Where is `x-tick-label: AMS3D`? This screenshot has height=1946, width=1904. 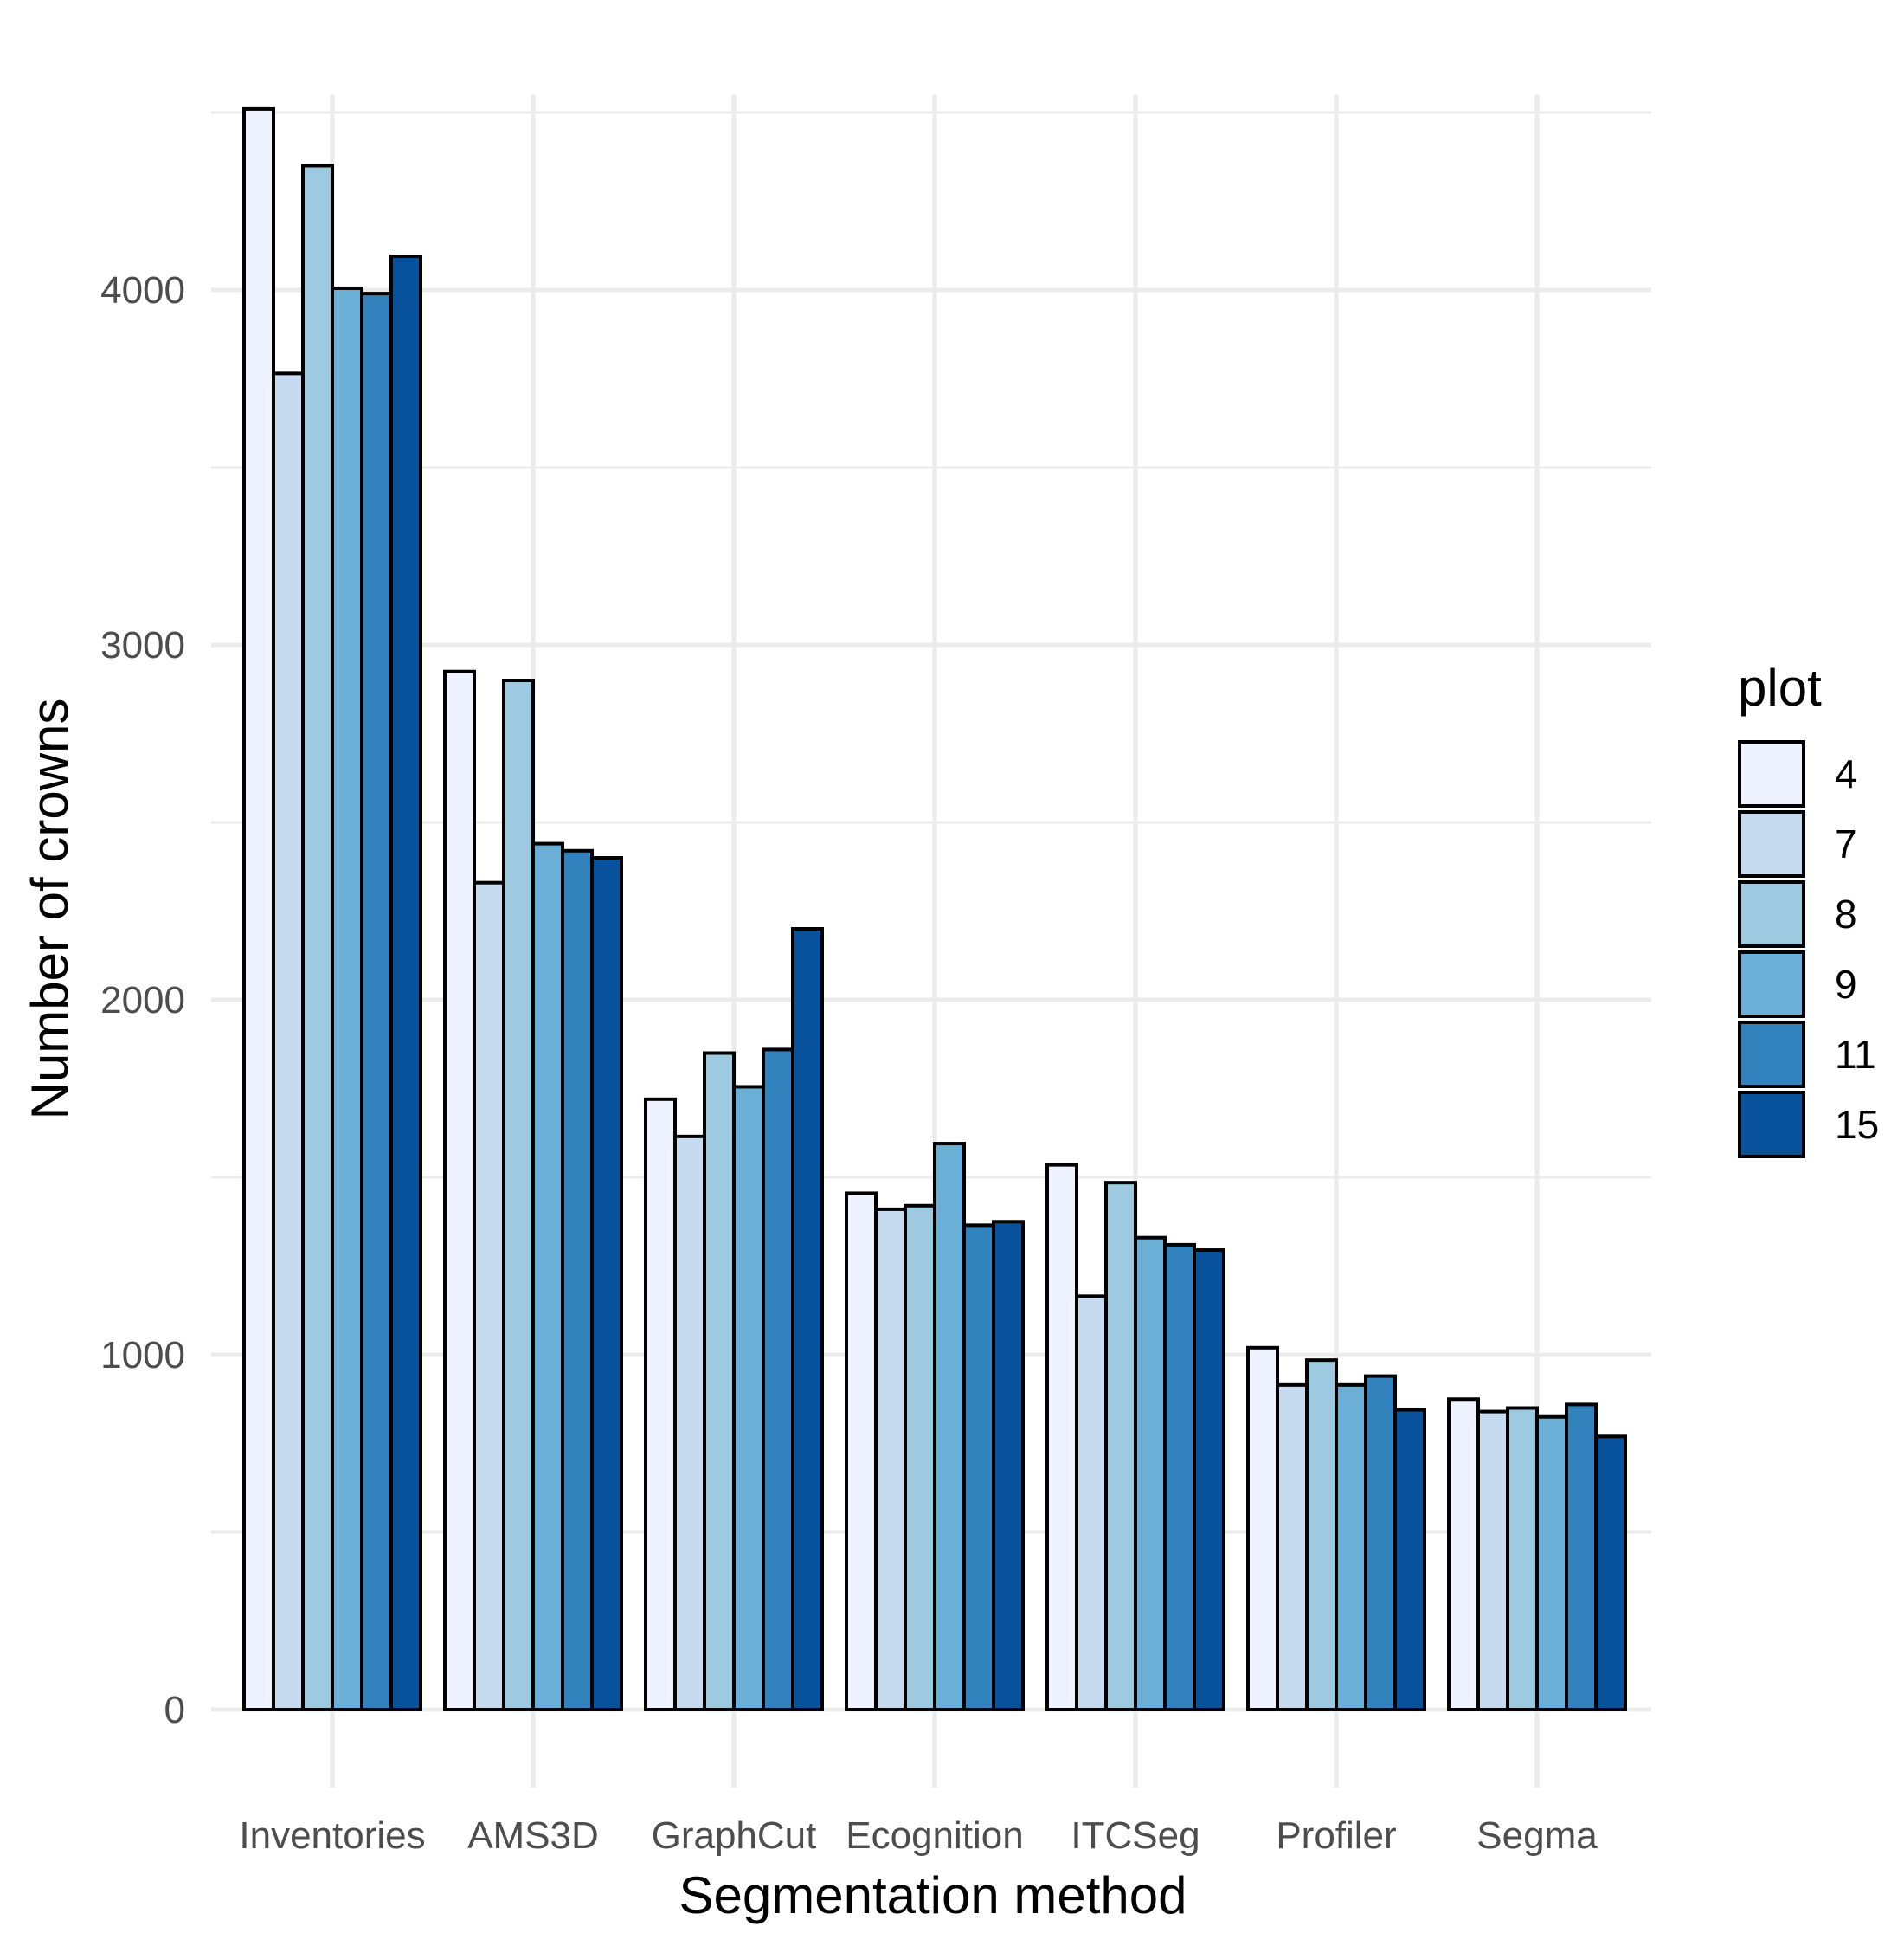
x-tick-label: AMS3D is located at coordinates (533, 1835).